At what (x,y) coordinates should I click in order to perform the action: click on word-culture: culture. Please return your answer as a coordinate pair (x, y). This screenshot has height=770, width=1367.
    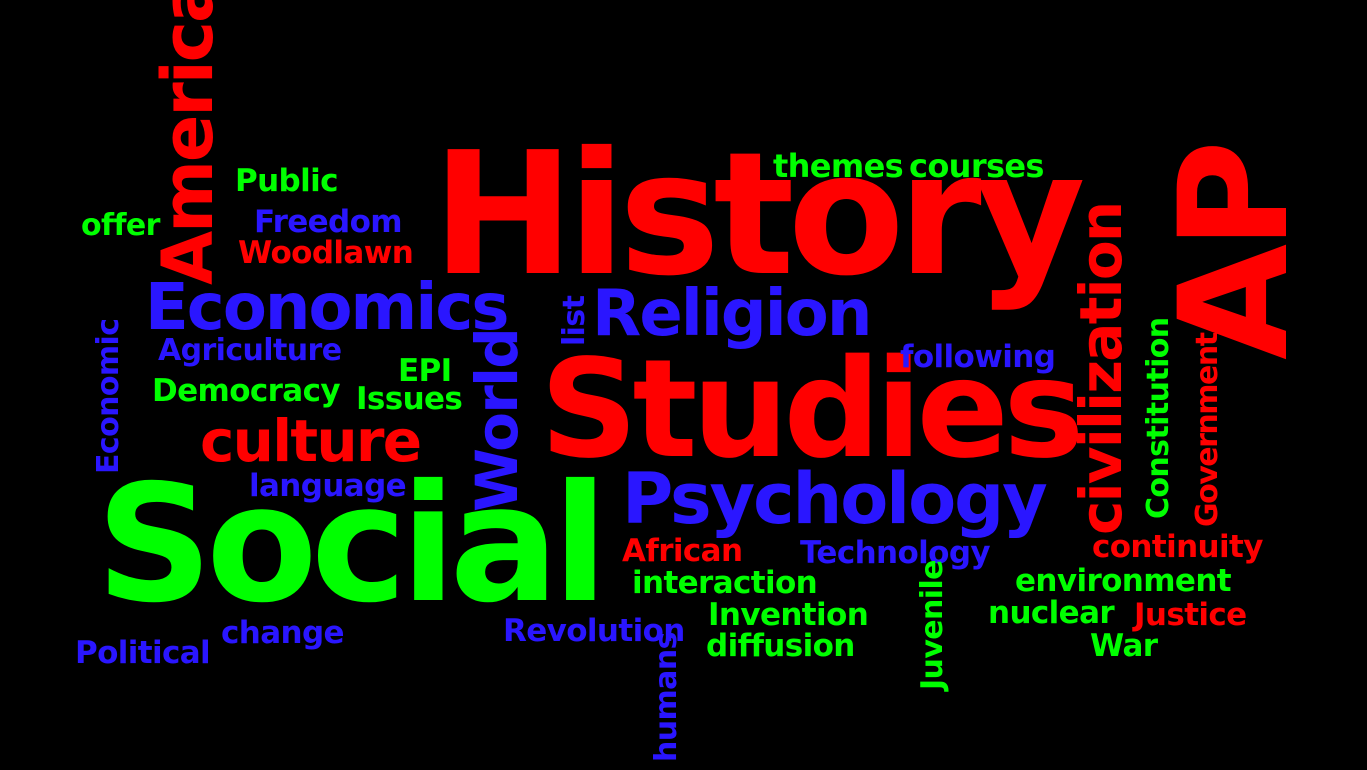
    Looking at the image, I should click on (311, 441).